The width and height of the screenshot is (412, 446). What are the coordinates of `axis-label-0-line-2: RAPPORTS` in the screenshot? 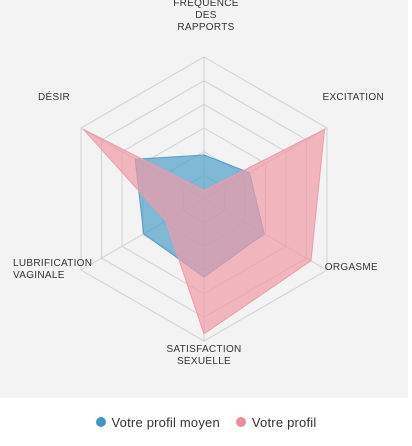 It's located at (205, 27).